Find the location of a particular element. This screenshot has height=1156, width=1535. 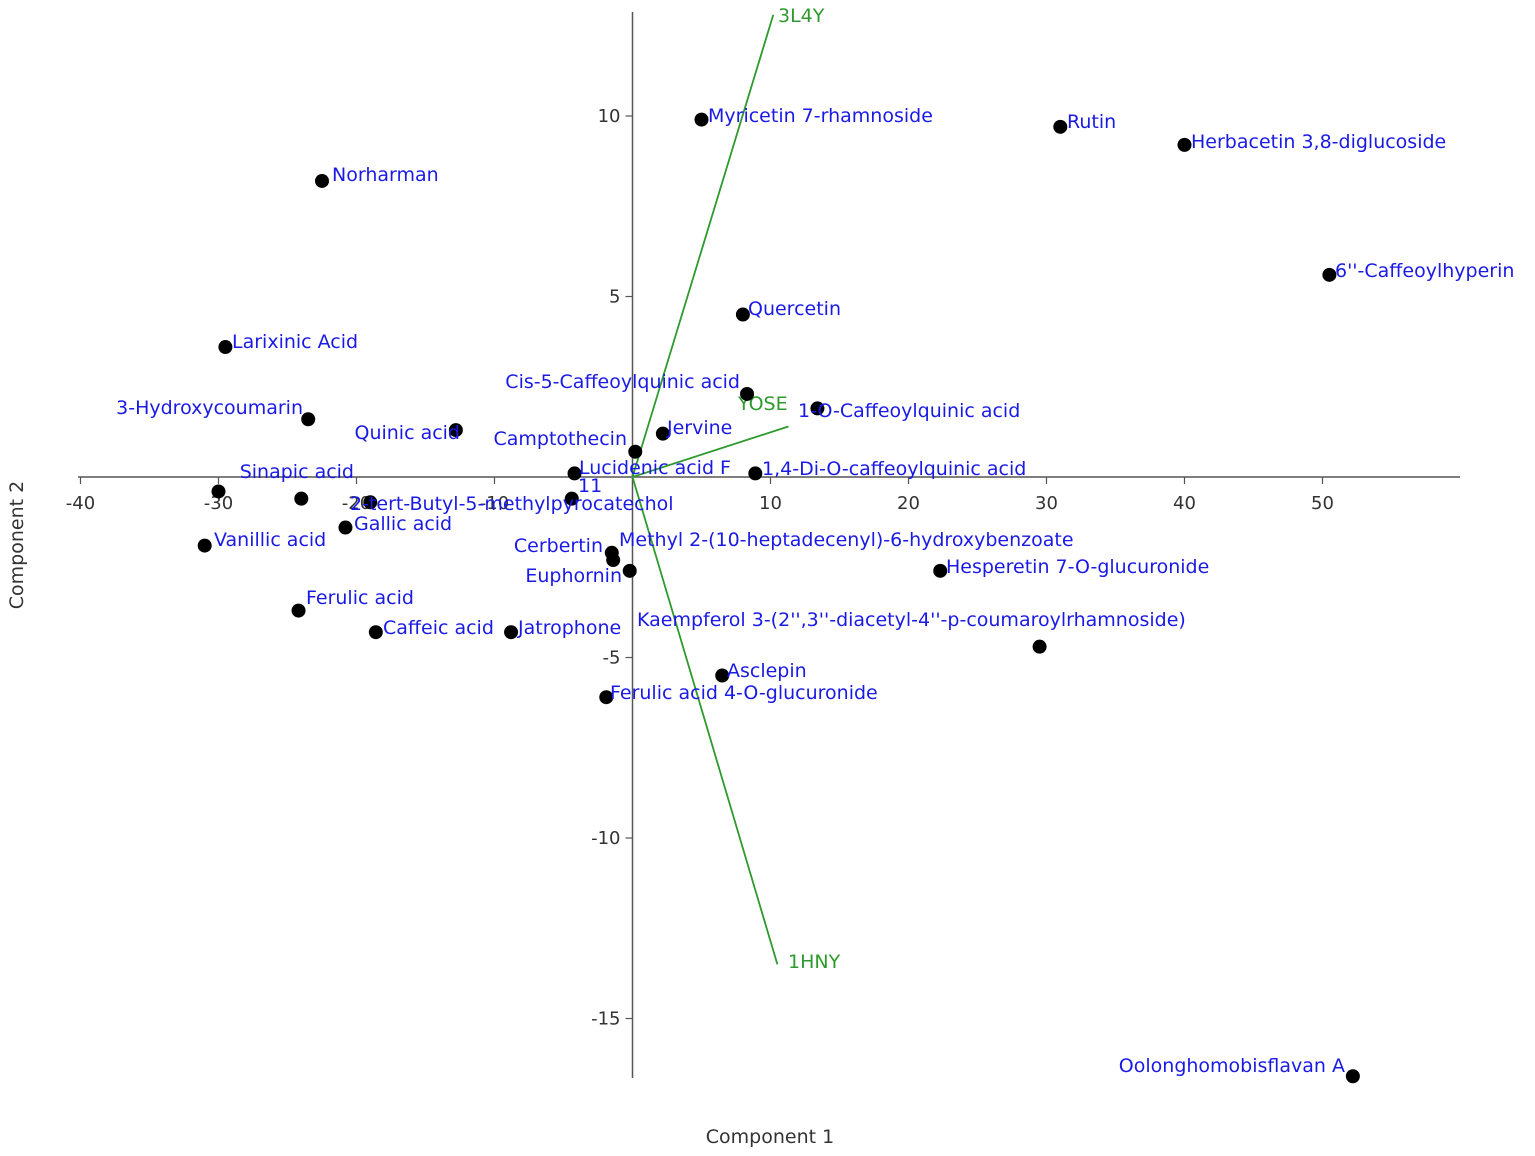

point-label: 1-O-Caffeoylquinic acid is located at coordinates (909, 411).